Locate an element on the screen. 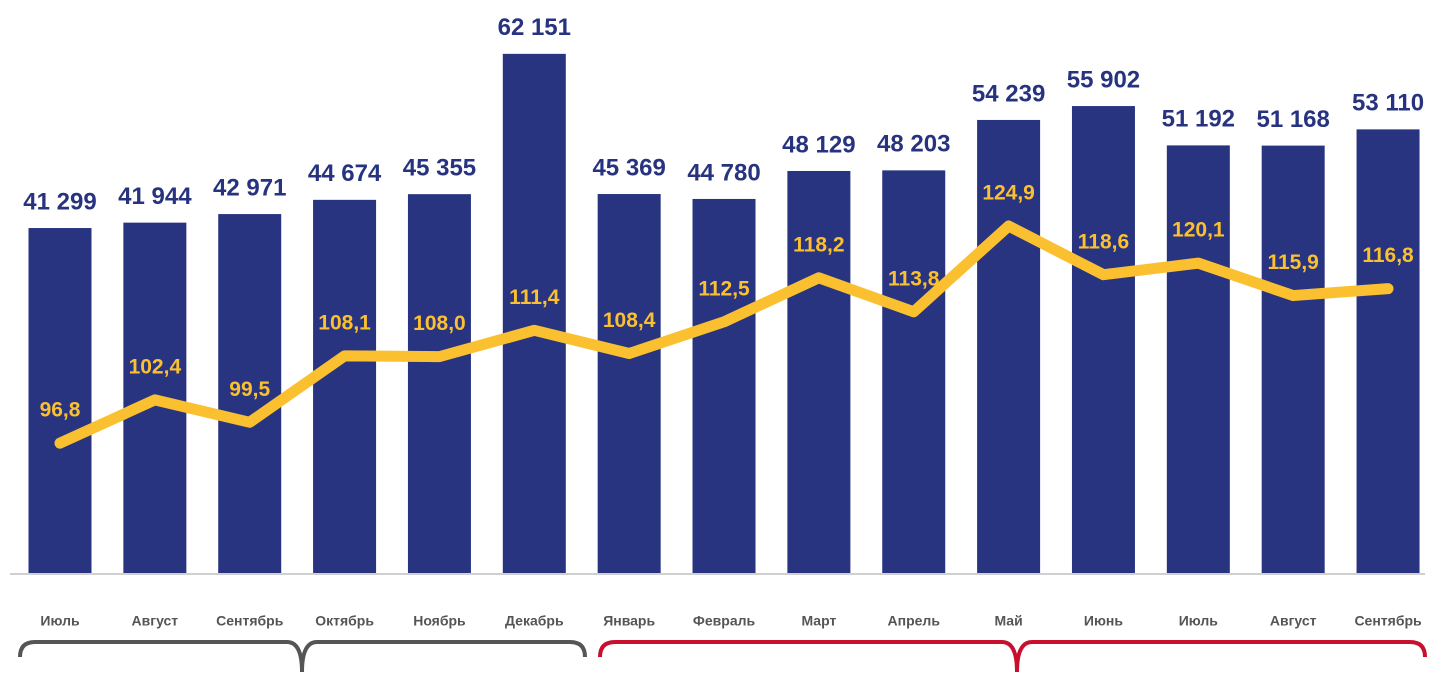 This screenshot has height=682, width=1435. bar-value-label: 54 239 is located at coordinates (1008, 93).